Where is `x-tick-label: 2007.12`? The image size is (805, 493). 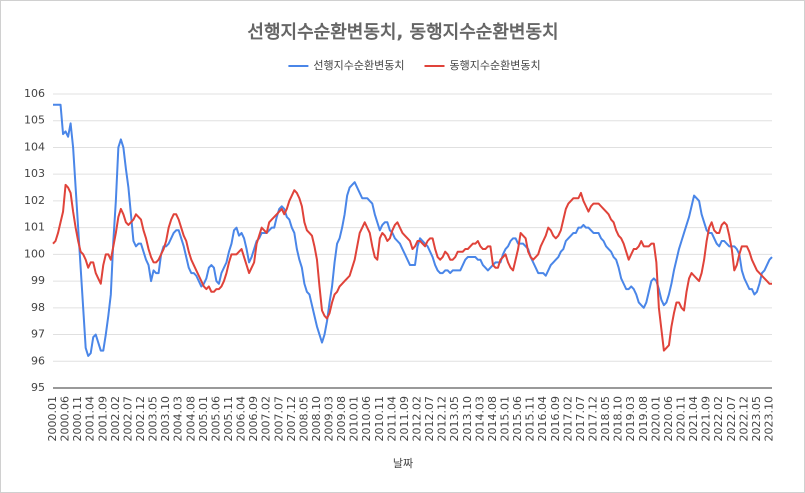 x-tick-label: 2007.12 is located at coordinates (291, 419).